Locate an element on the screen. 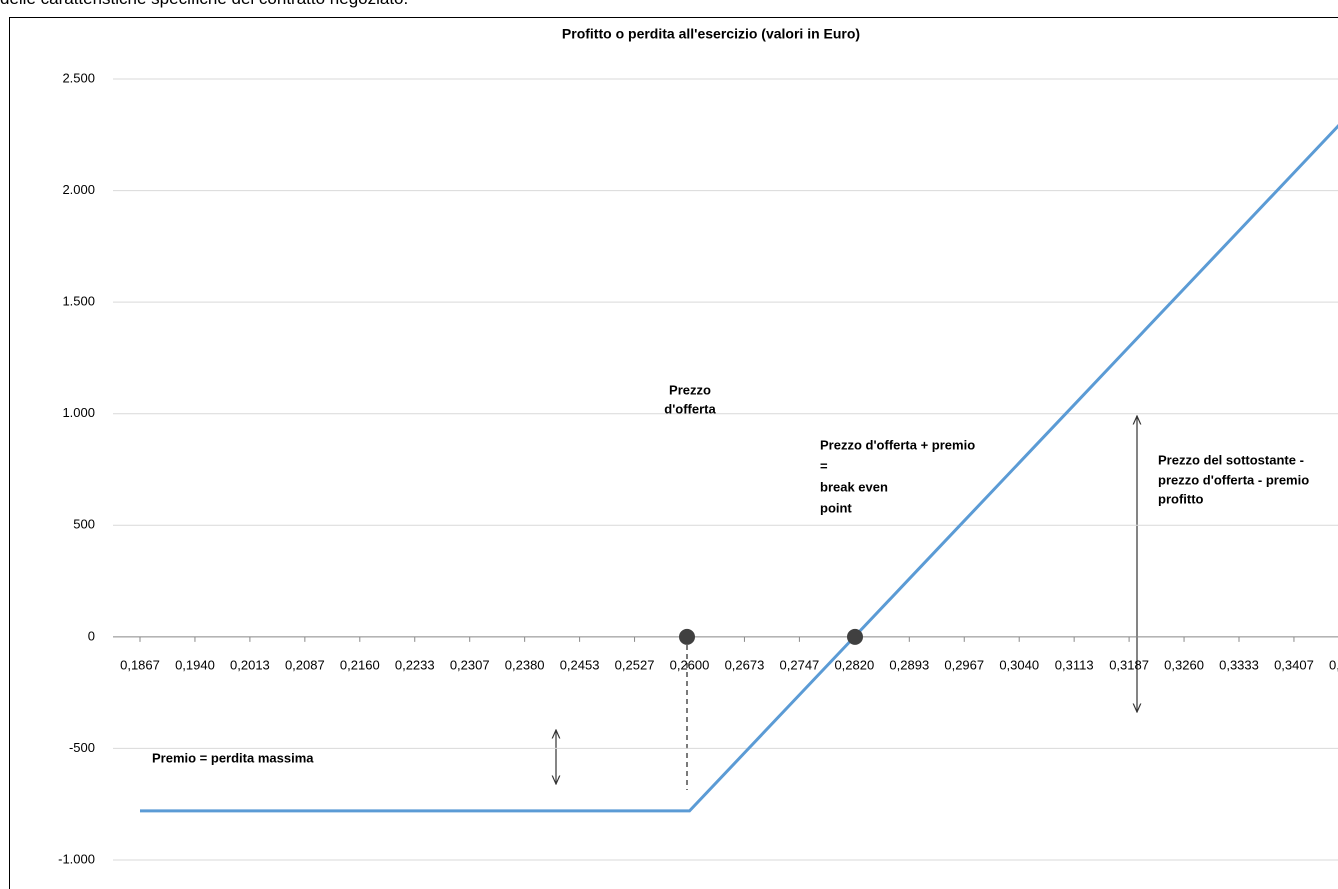 The width and height of the screenshot is (1338, 889). x-tick-label: 0,3333 is located at coordinates (1239, 664).